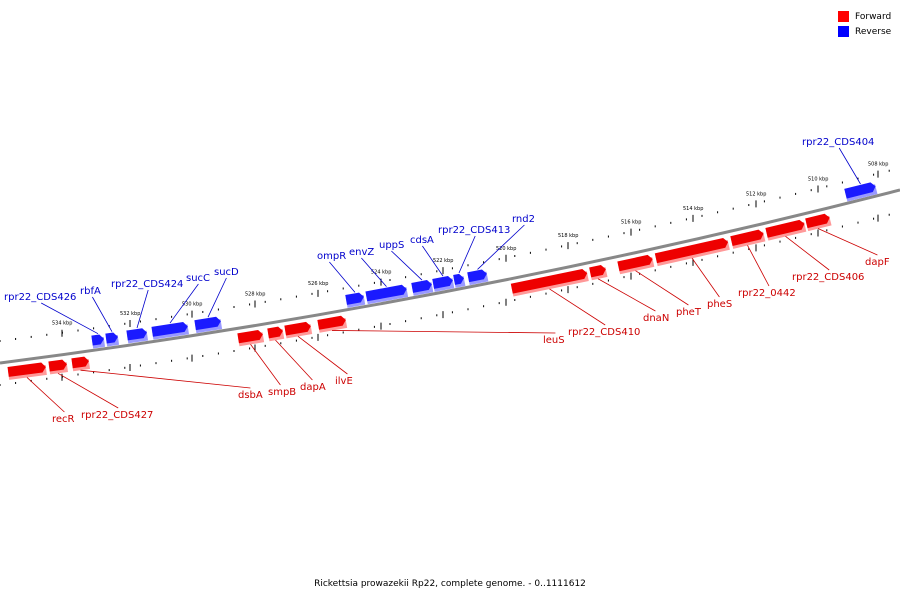  Describe the element at coordinates (877, 262) in the screenshot. I see `gene-label-dapf: dapF` at that location.